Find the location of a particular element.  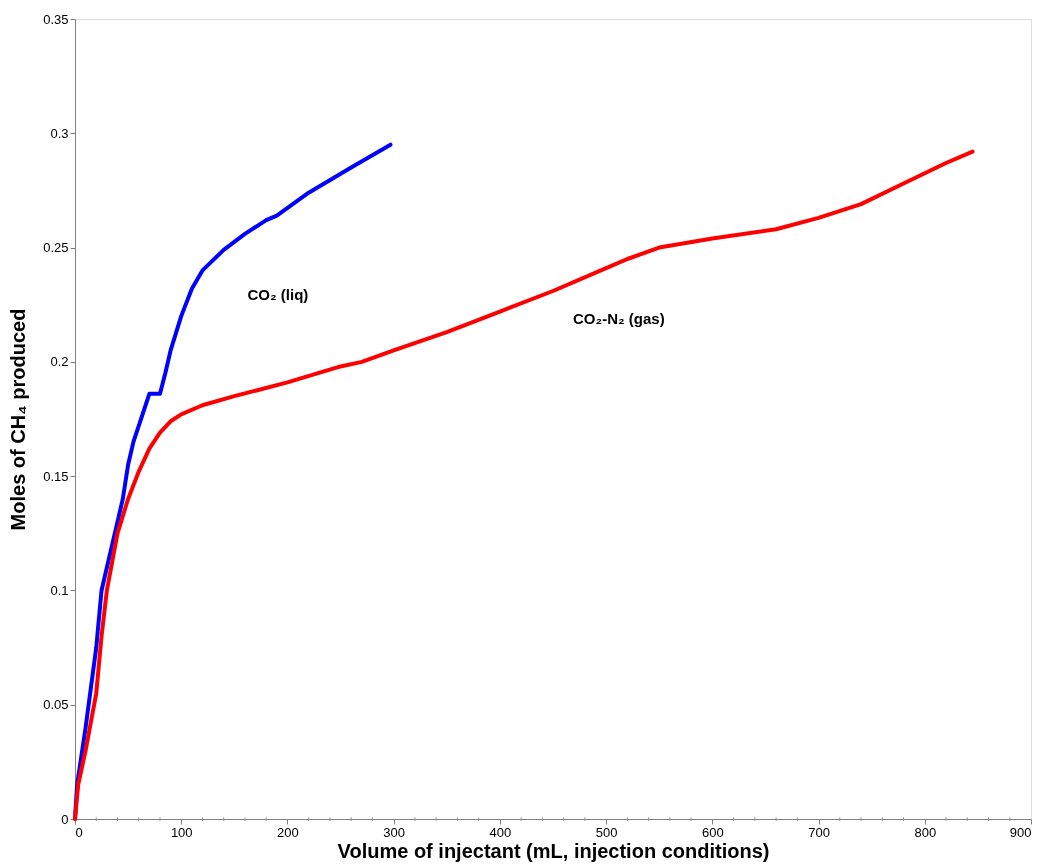

x-tick-label: 100 is located at coordinates (181, 832).